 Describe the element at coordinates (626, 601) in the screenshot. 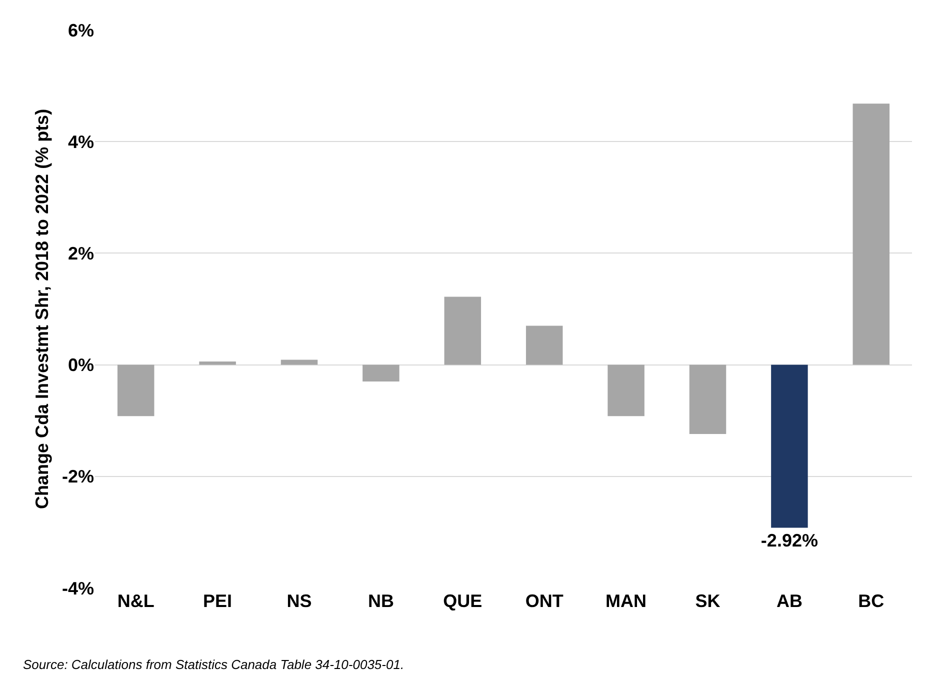

I see `x-tick-label: MAN` at that location.